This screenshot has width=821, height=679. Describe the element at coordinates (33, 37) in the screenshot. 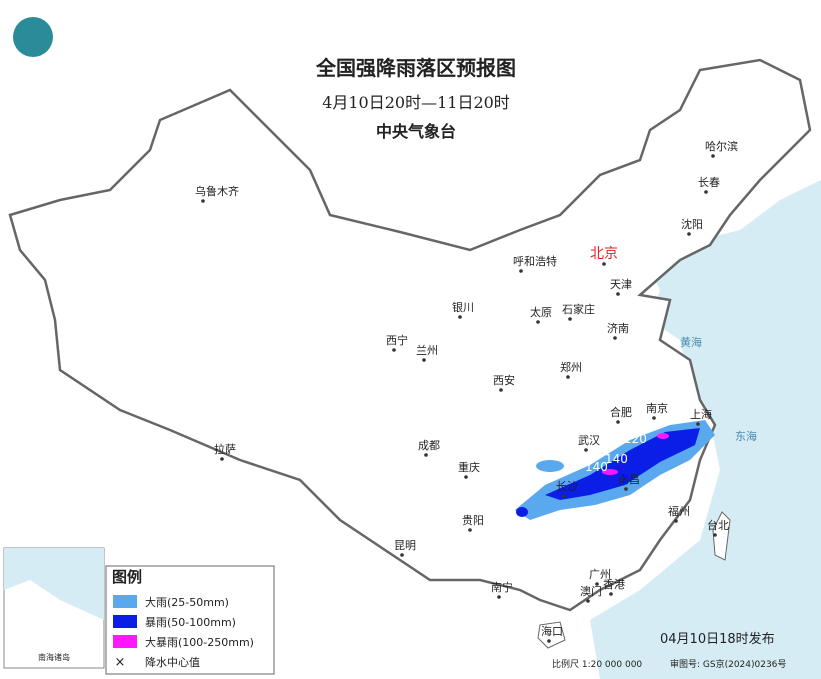

I see `logo` at that location.